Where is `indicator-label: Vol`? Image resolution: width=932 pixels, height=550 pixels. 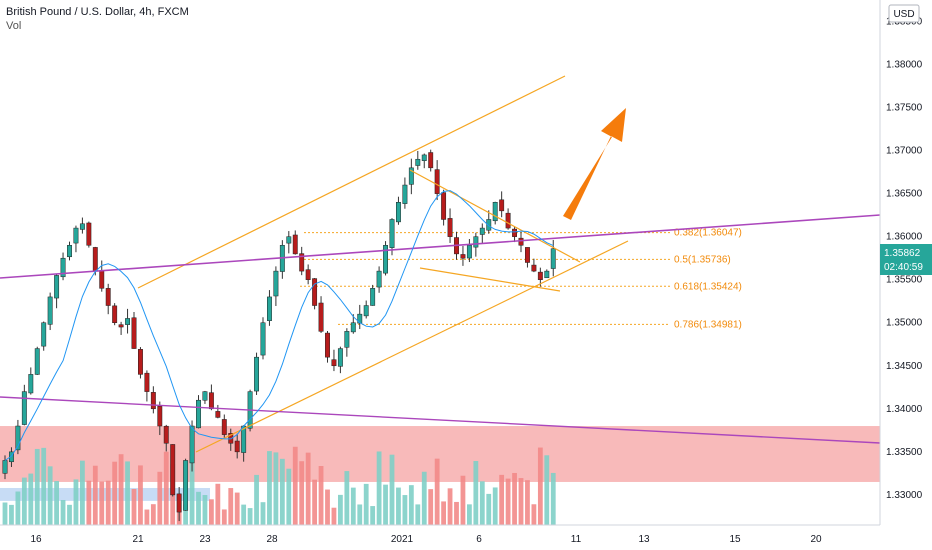 indicator-label: Vol is located at coordinates (14, 26).